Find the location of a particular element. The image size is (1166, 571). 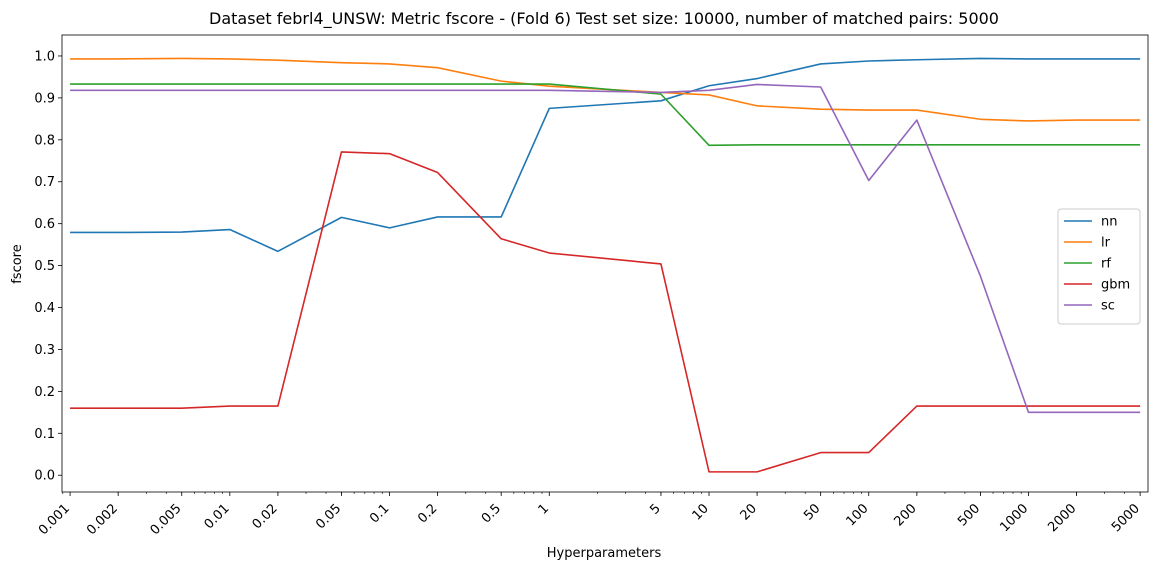

legend-label-rf: rf is located at coordinates (1106, 264).